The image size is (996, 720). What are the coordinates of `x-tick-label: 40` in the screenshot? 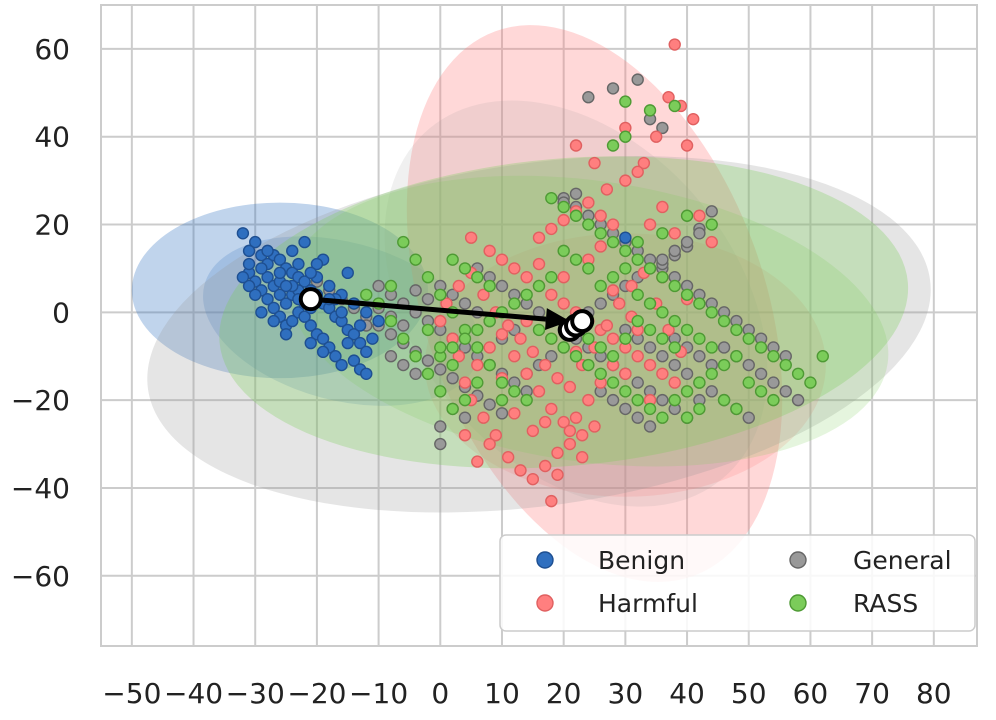 It's located at (687, 693).